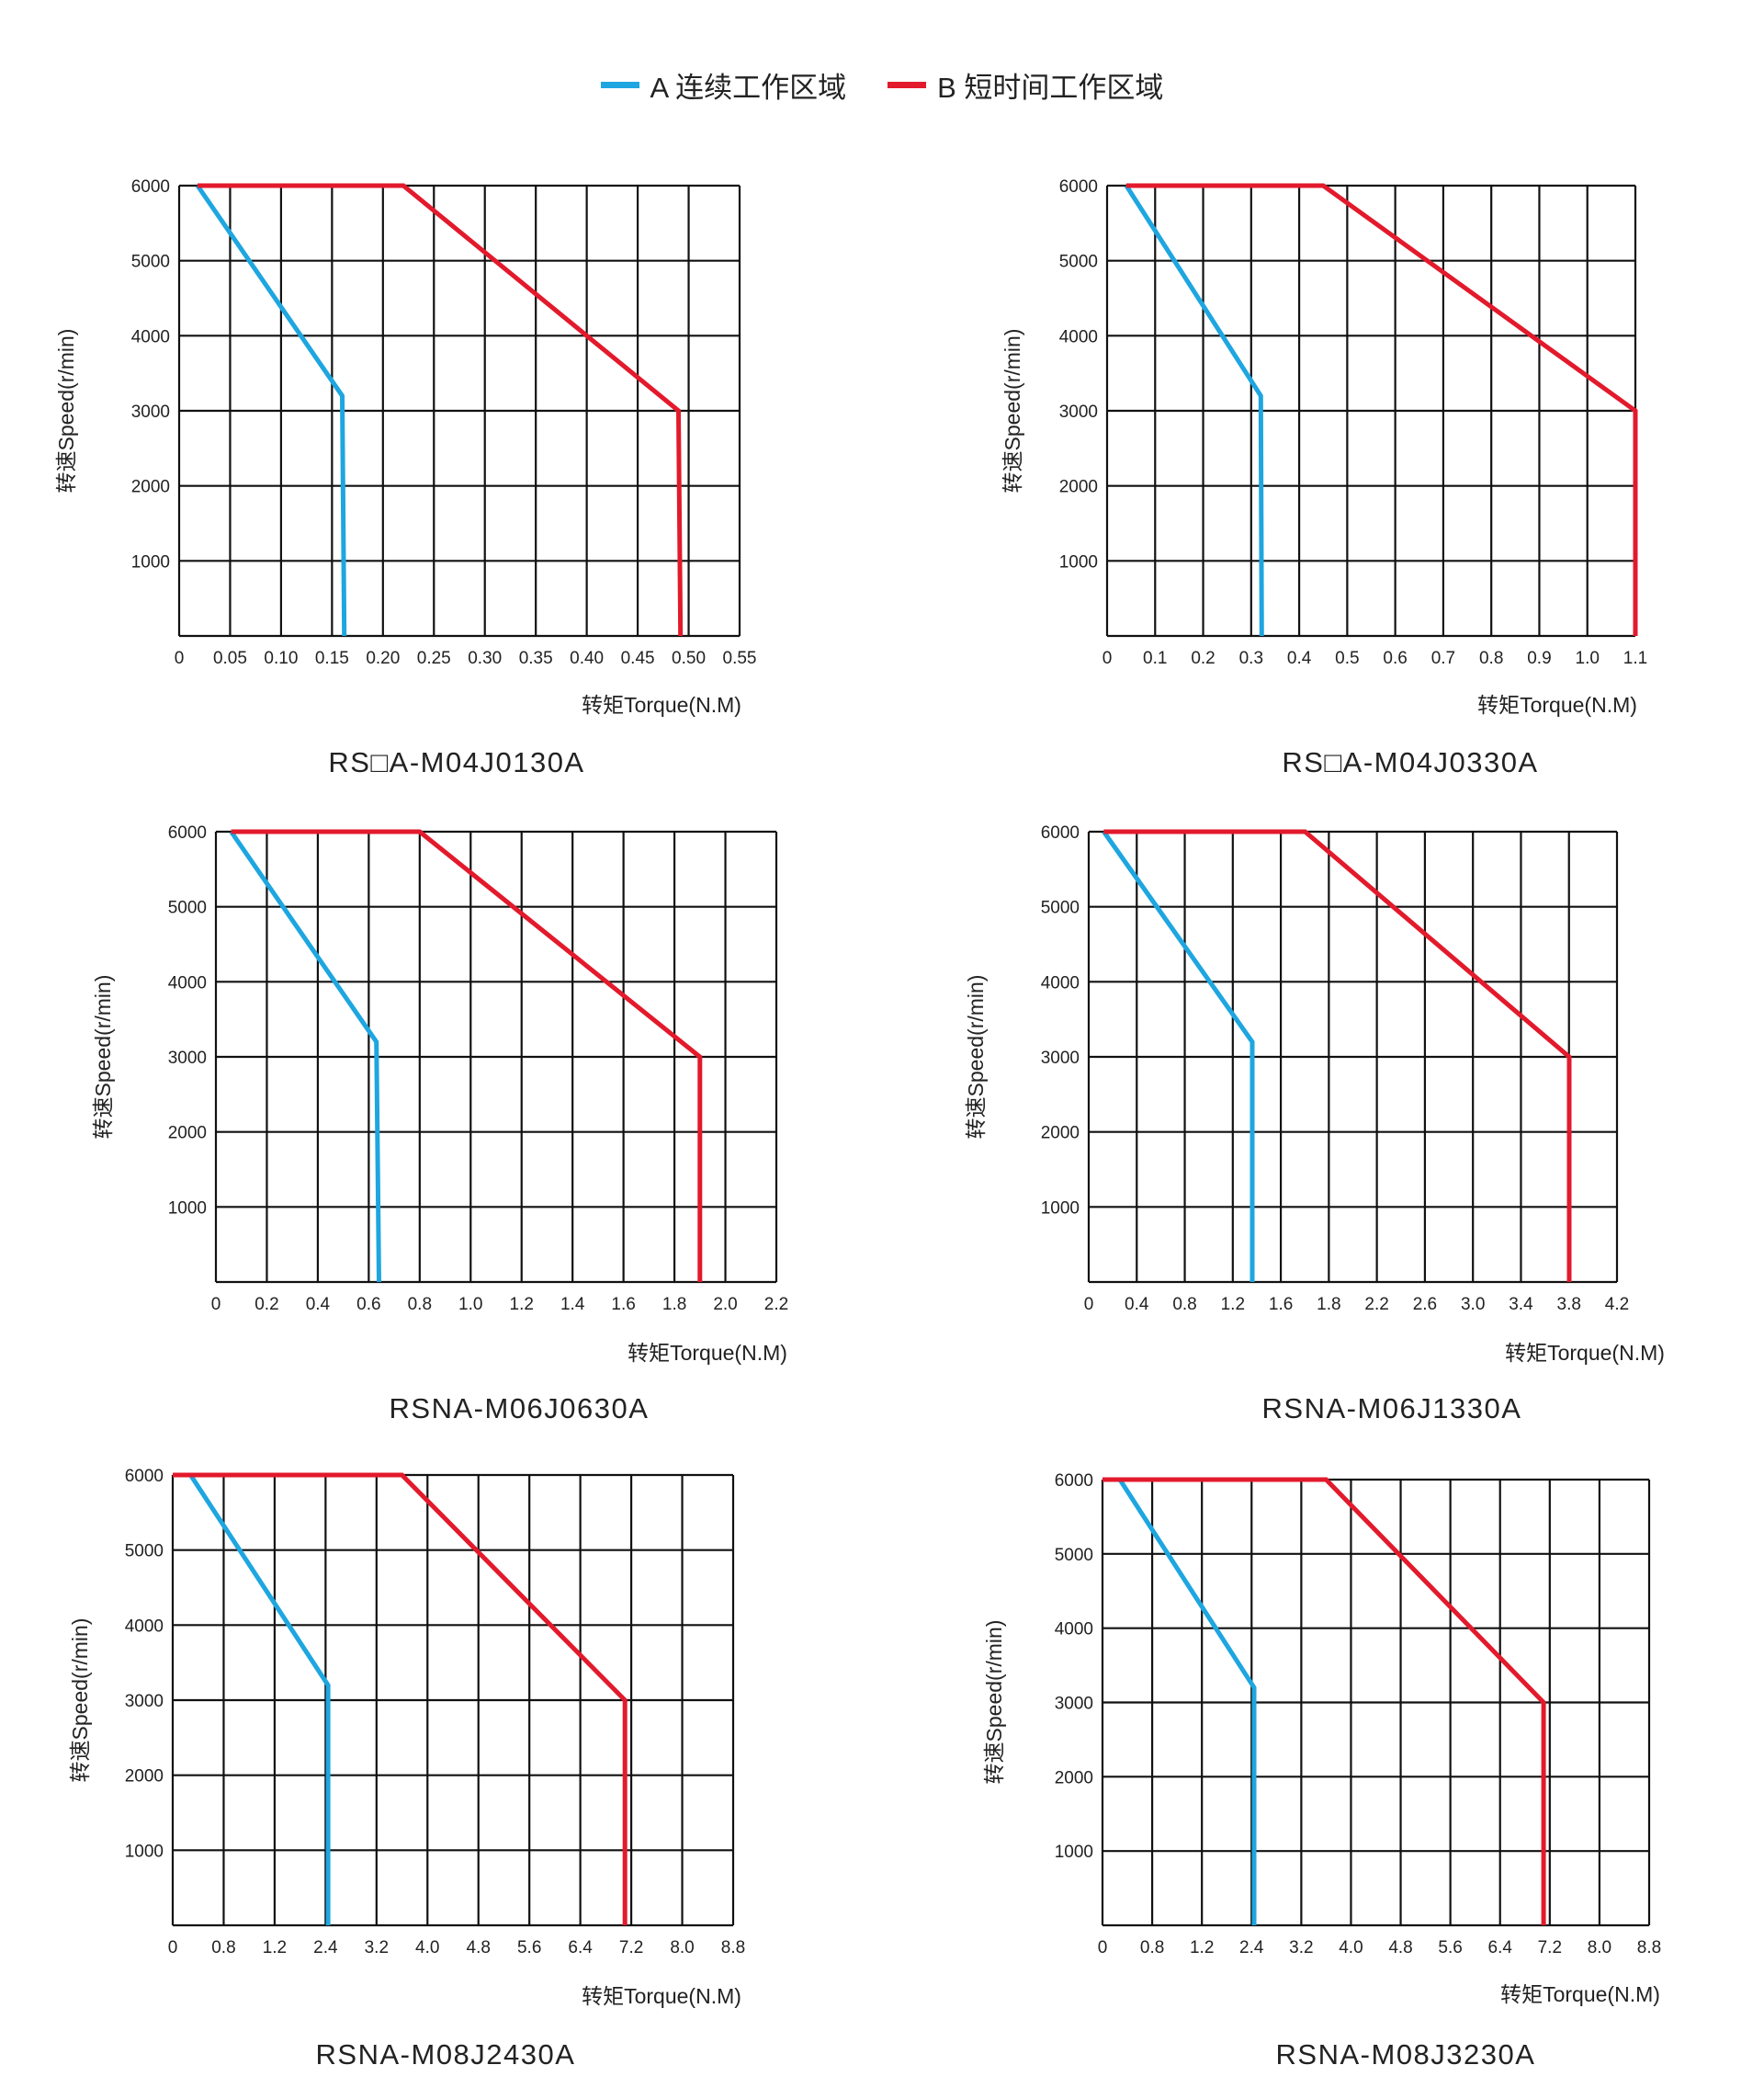 The image size is (1764, 2099). Describe the element at coordinates (1539, 659) in the screenshot. I see `x-tick-label: 0.9` at that location.